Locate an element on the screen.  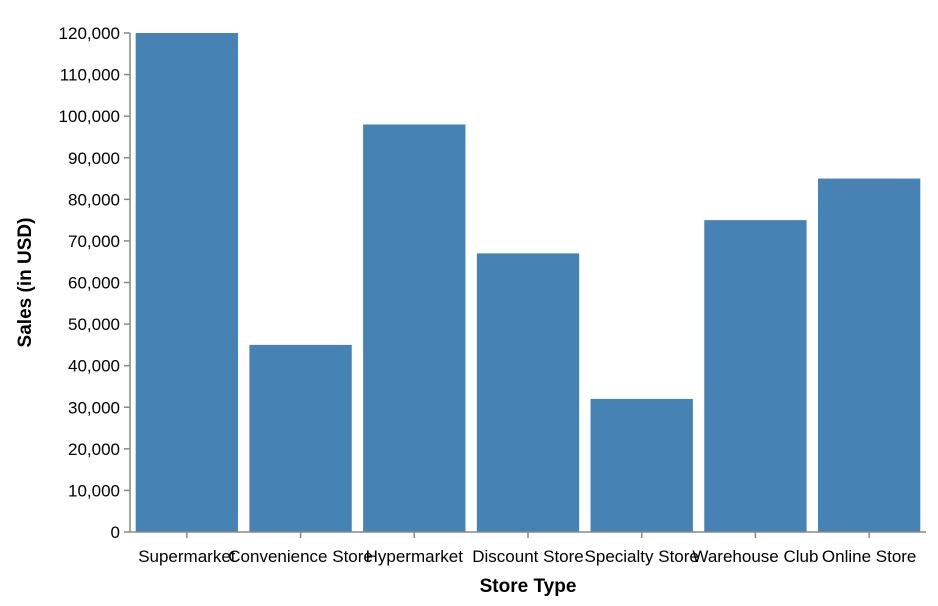
y-tick-label: 30,000 is located at coordinates (94, 407).